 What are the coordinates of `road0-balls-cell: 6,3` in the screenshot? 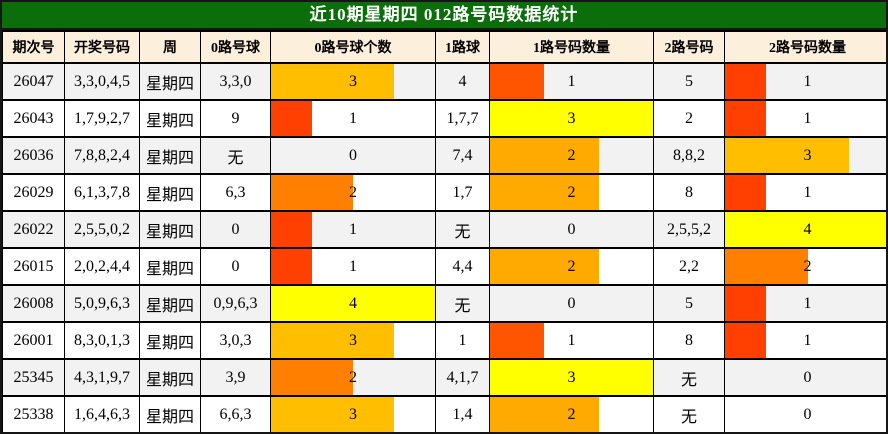 It's located at (235, 192).